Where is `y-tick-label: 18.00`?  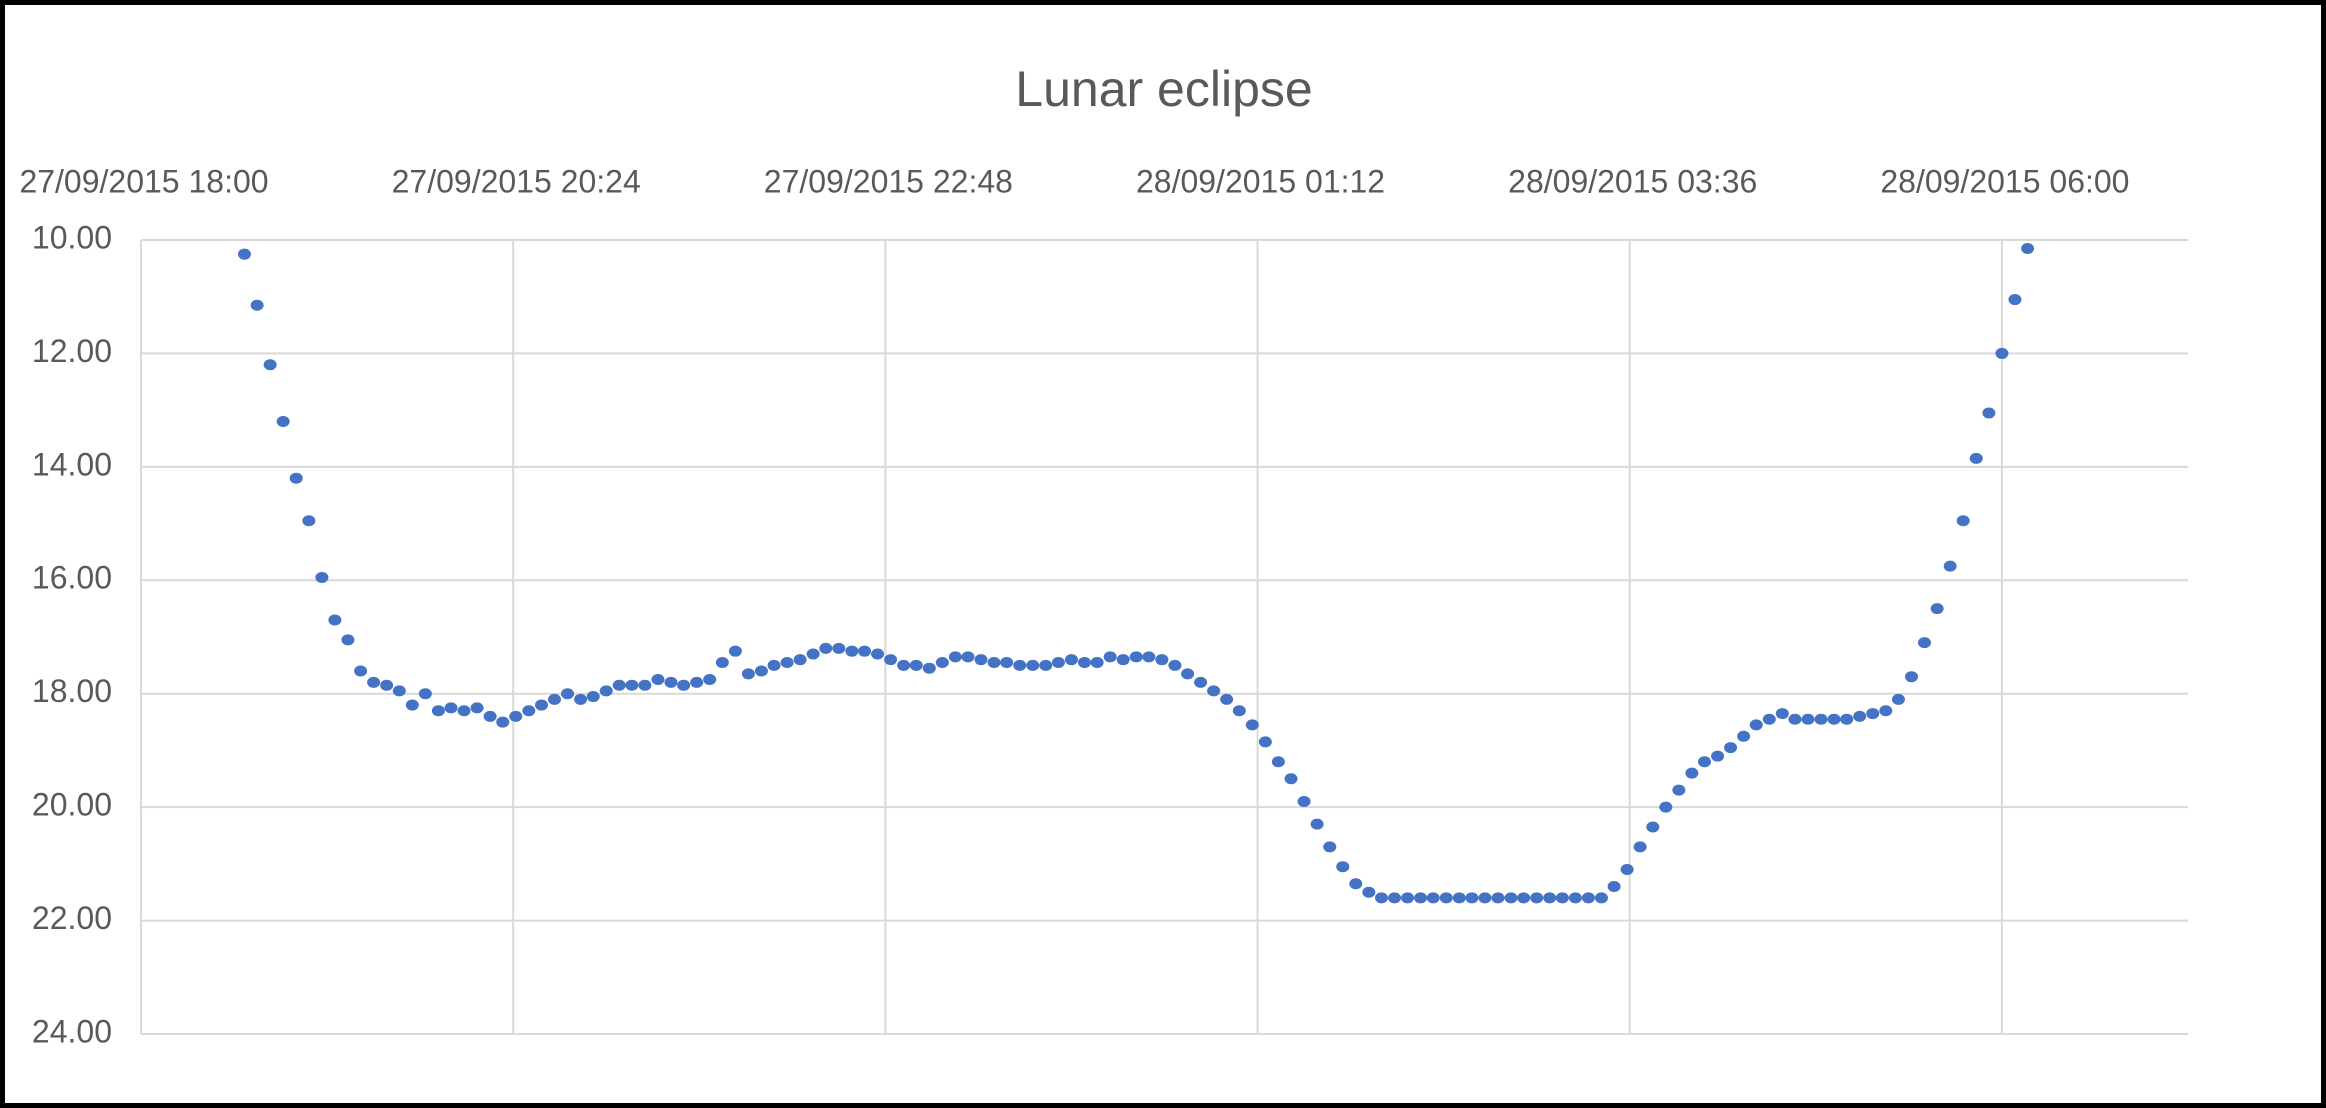
y-tick-label: 18.00 is located at coordinates (72, 691).